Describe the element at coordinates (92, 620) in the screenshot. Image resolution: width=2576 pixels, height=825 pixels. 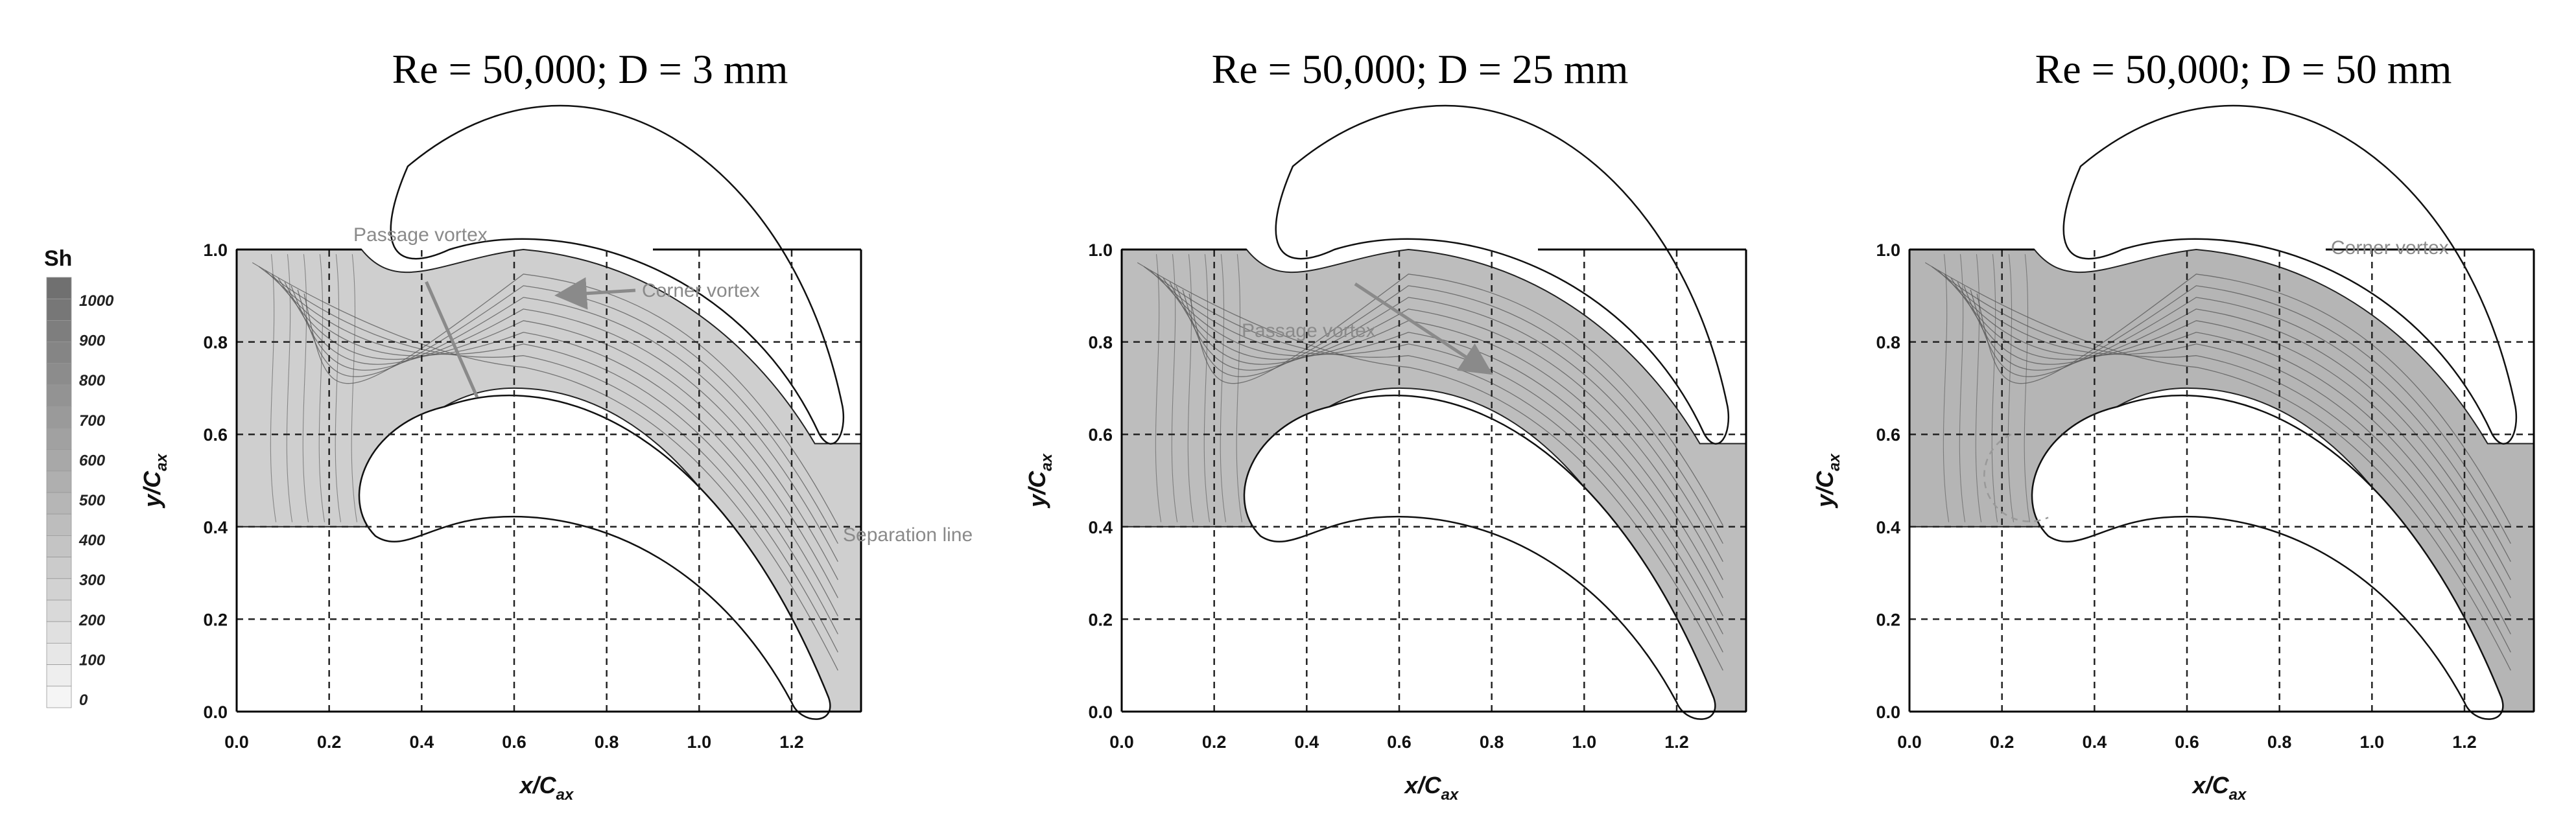
I see `legend-tick-label: 200` at that location.